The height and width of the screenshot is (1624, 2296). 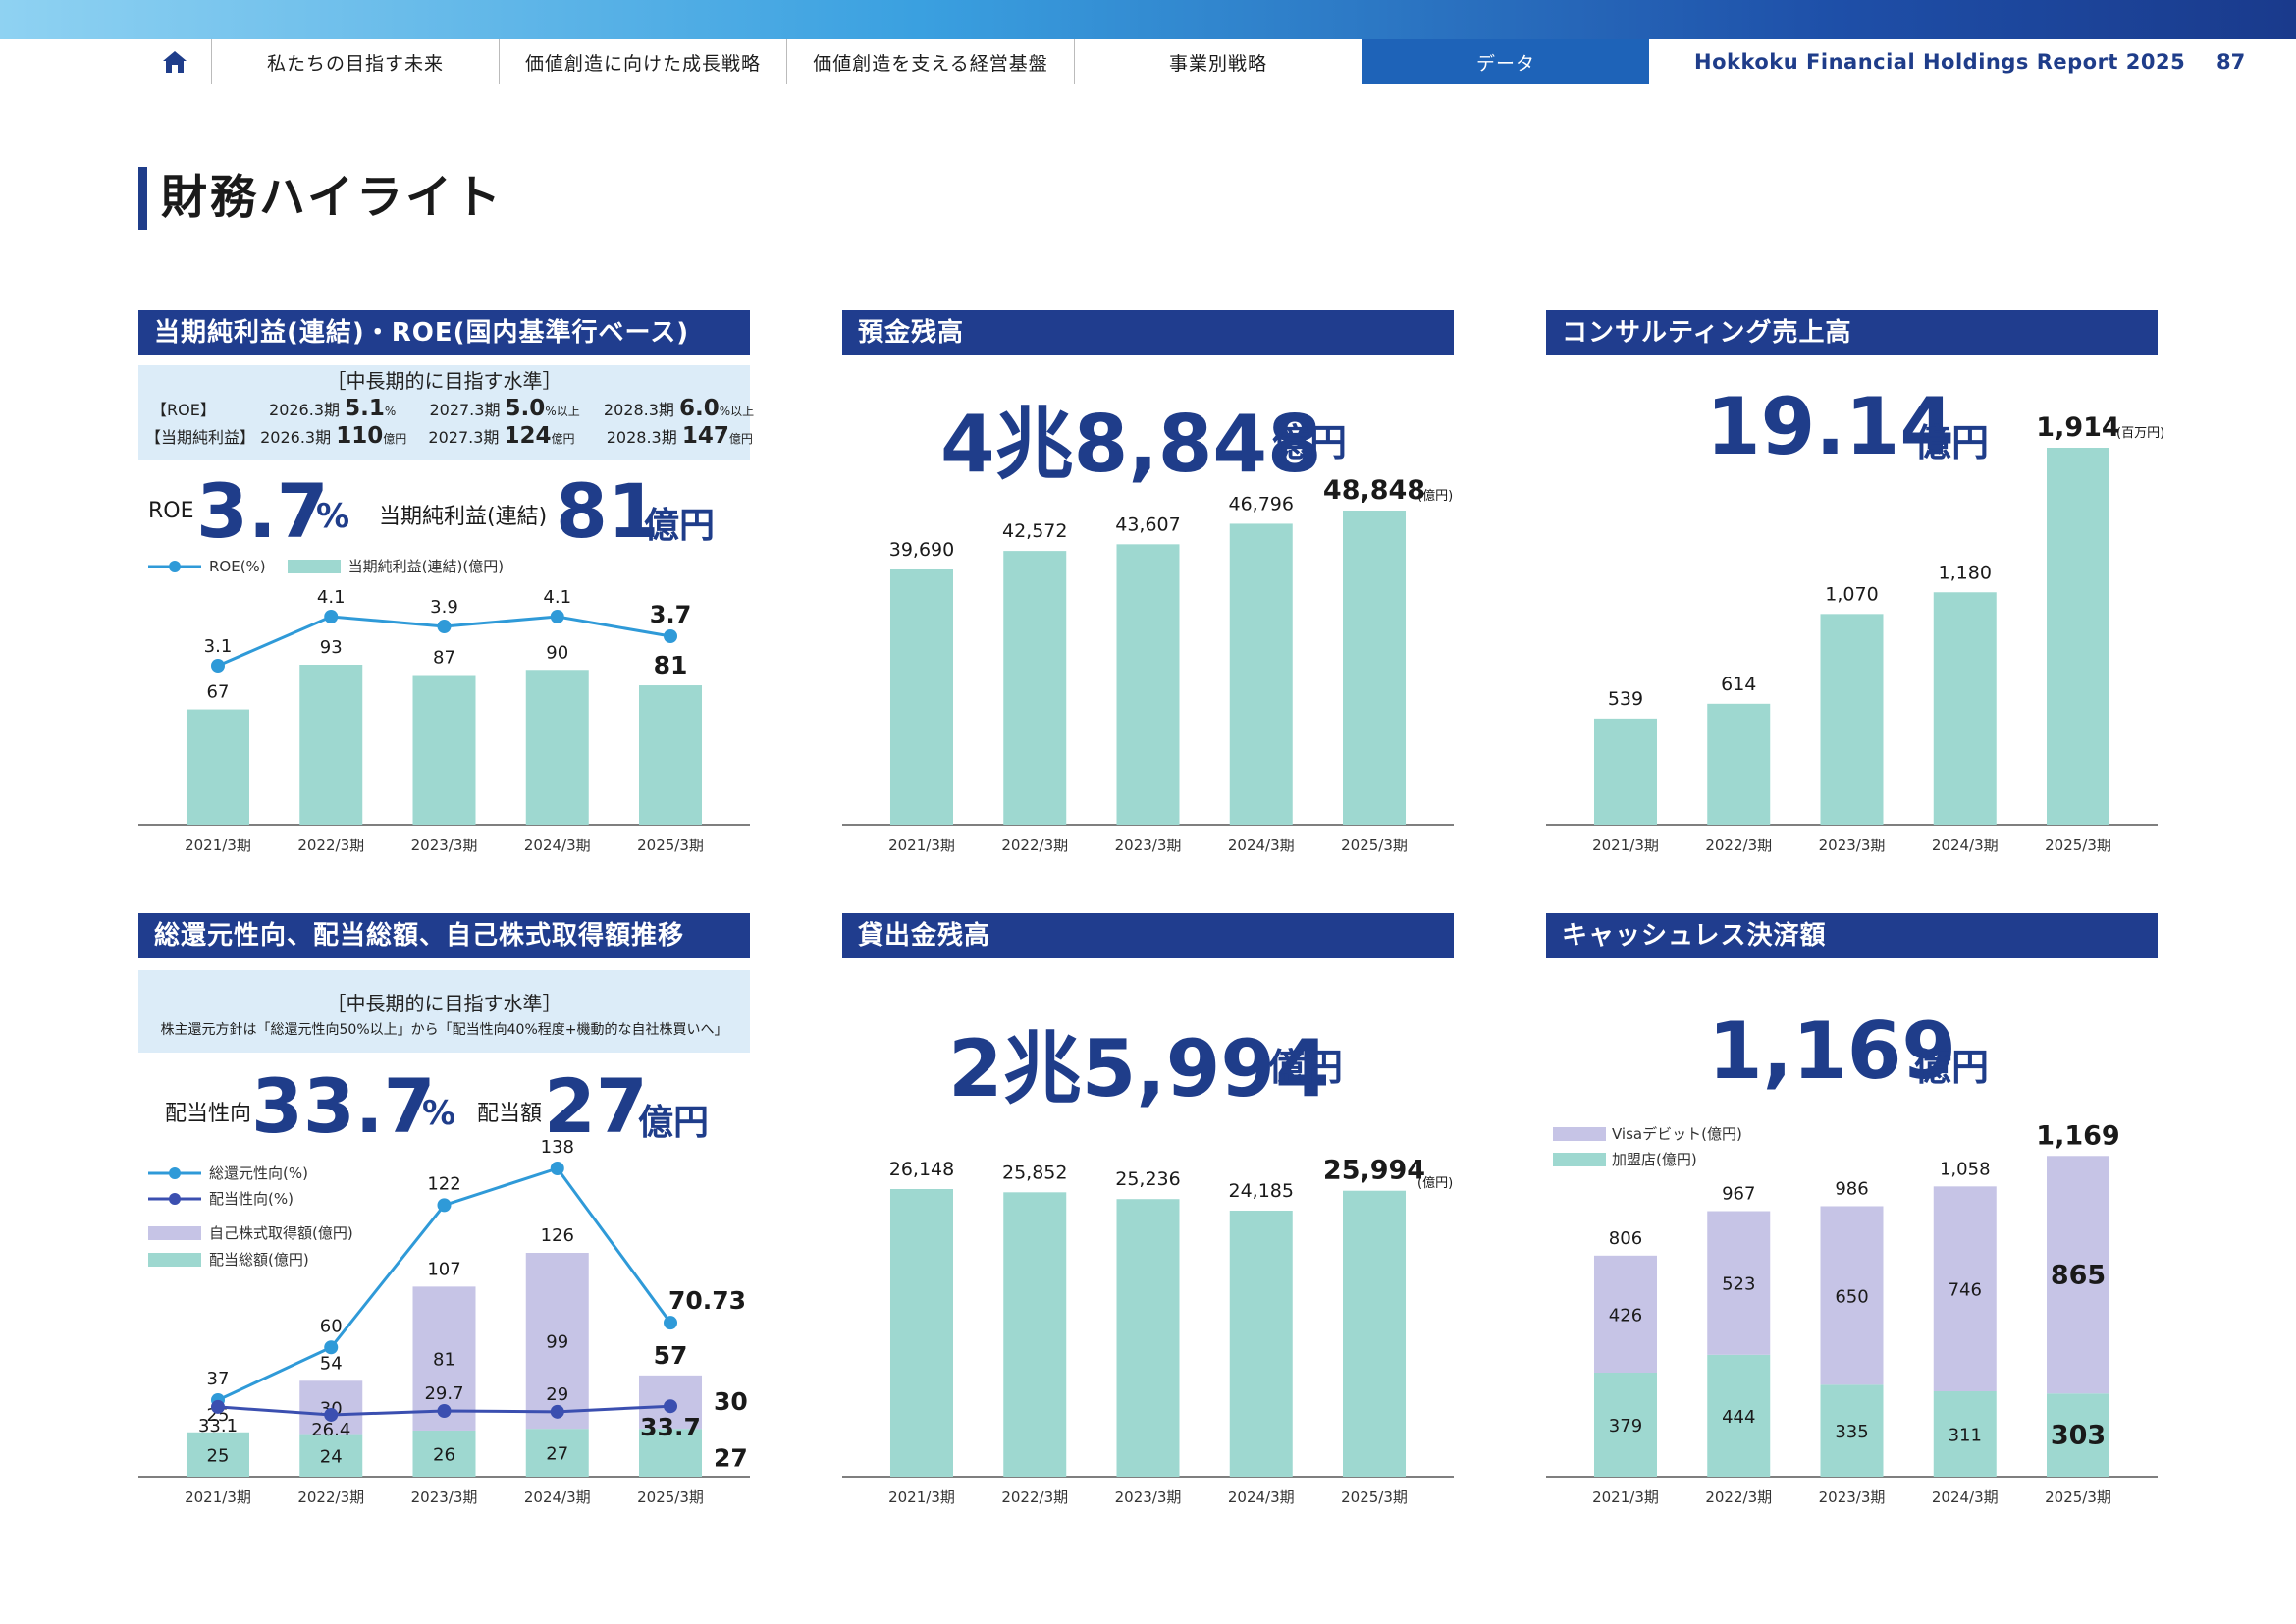 What do you see at coordinates (171, 511) in the screenshot?
I see `roe-prefix: ROE` at bounding box center [171, 511].